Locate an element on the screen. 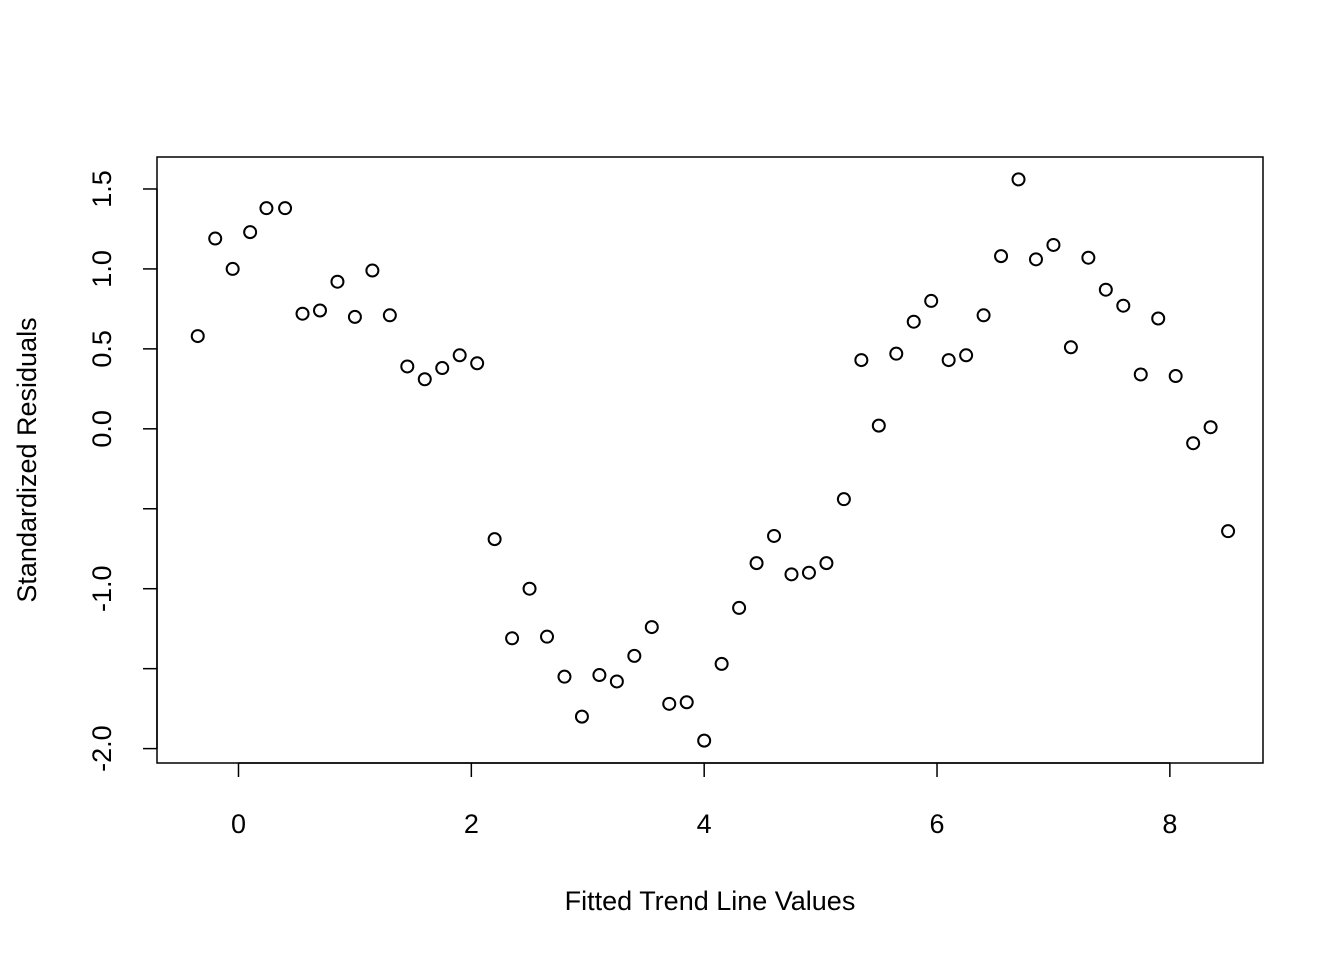  x-axis: 0 2 4 6 8 is located at coordinates (704, 800).